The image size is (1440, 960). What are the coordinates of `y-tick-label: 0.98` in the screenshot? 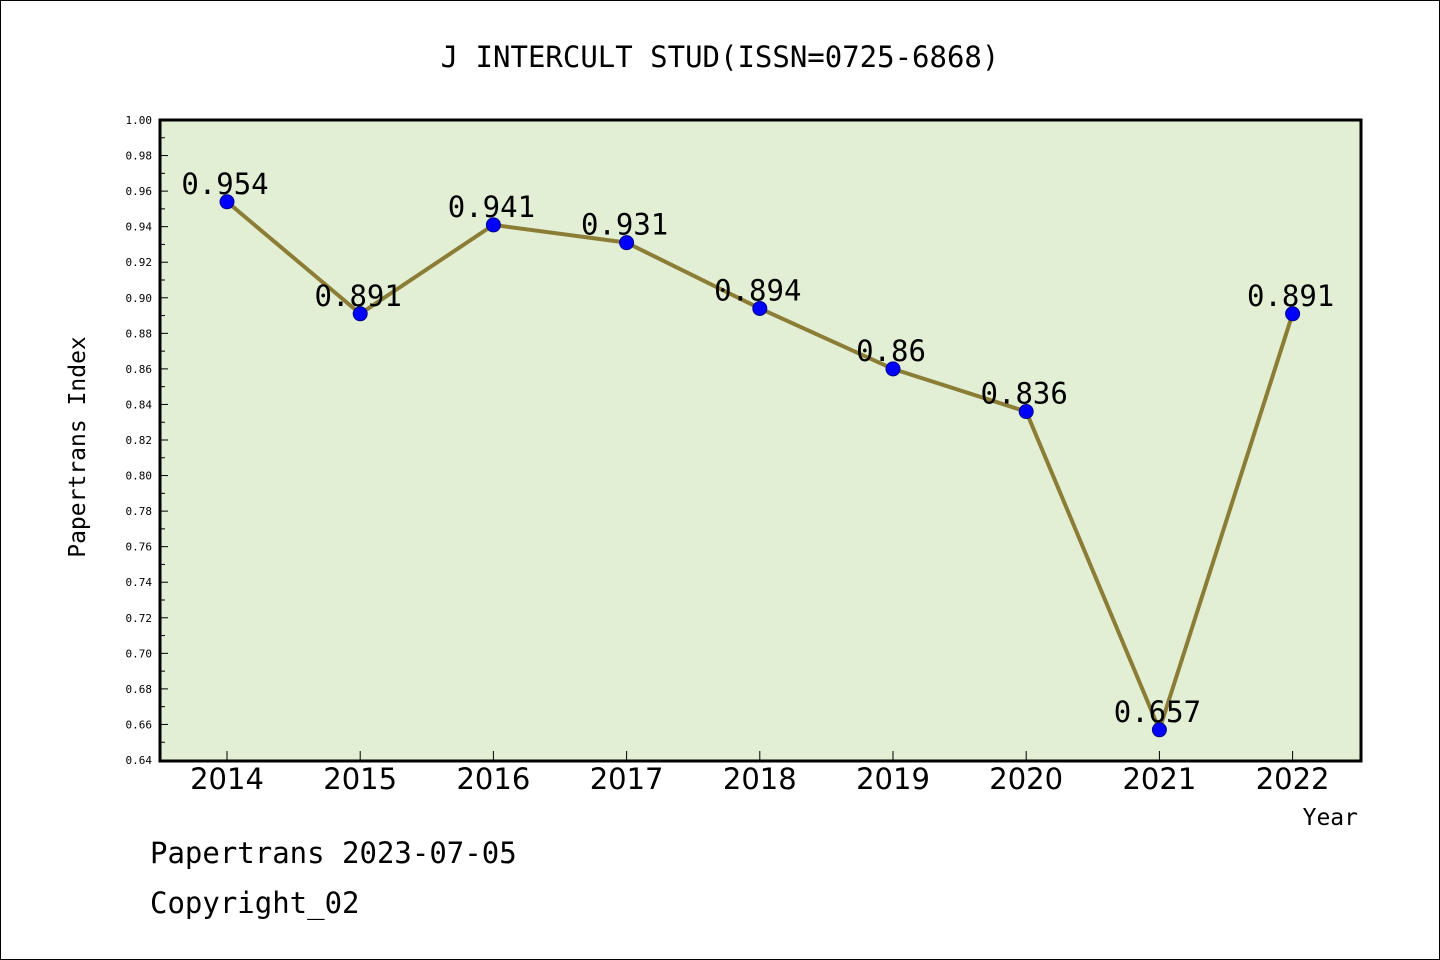 It's located at (139, 156).